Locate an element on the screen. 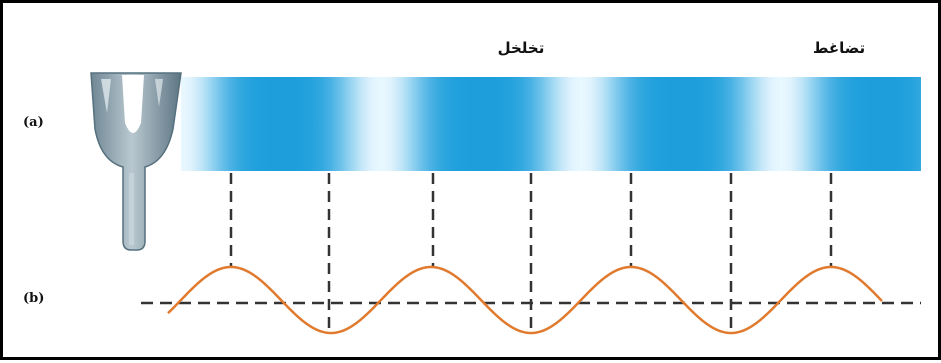  sine-wave is located at coordinates (525, 300).